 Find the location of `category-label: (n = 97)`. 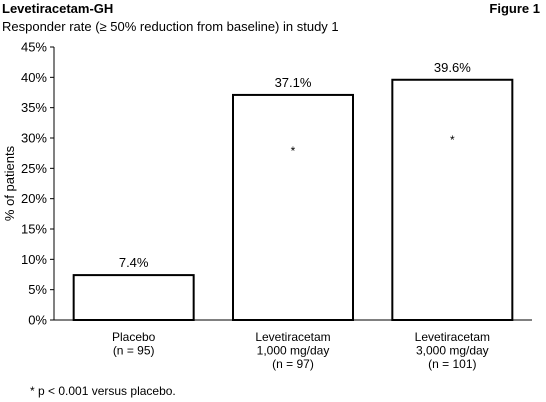

category-label: (n = 97) is located at coordinates (293, 364).